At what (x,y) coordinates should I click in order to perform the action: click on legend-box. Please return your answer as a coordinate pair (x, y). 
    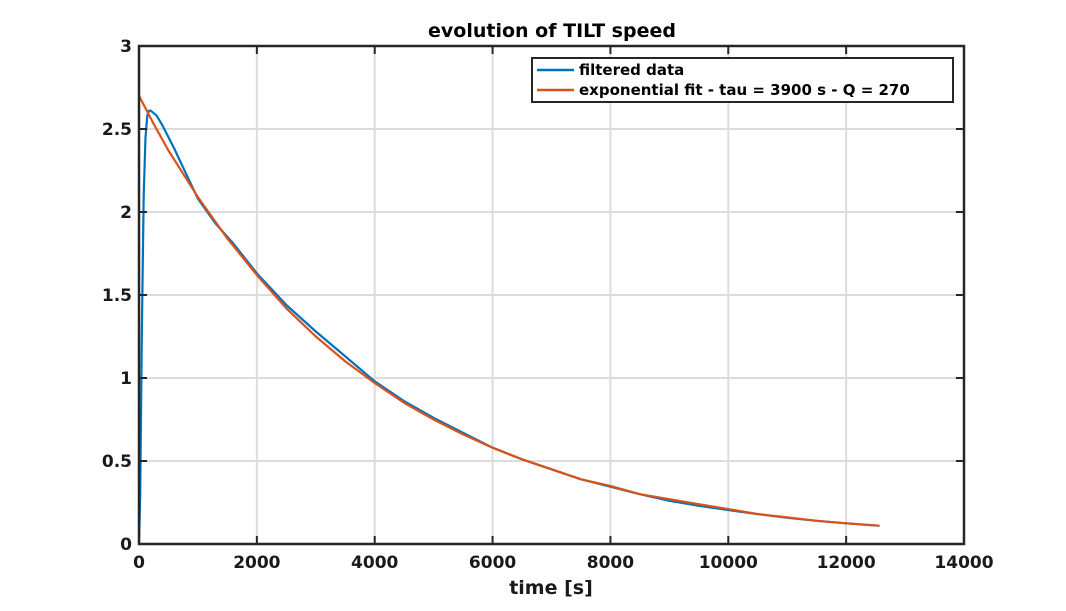
    Looking at the image, I should click on (742, 80).